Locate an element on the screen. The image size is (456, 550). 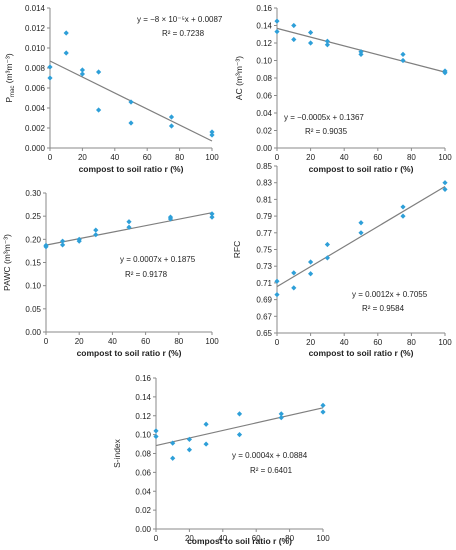
y-tick-label: 0.16 is located at coordinates (264, 8).